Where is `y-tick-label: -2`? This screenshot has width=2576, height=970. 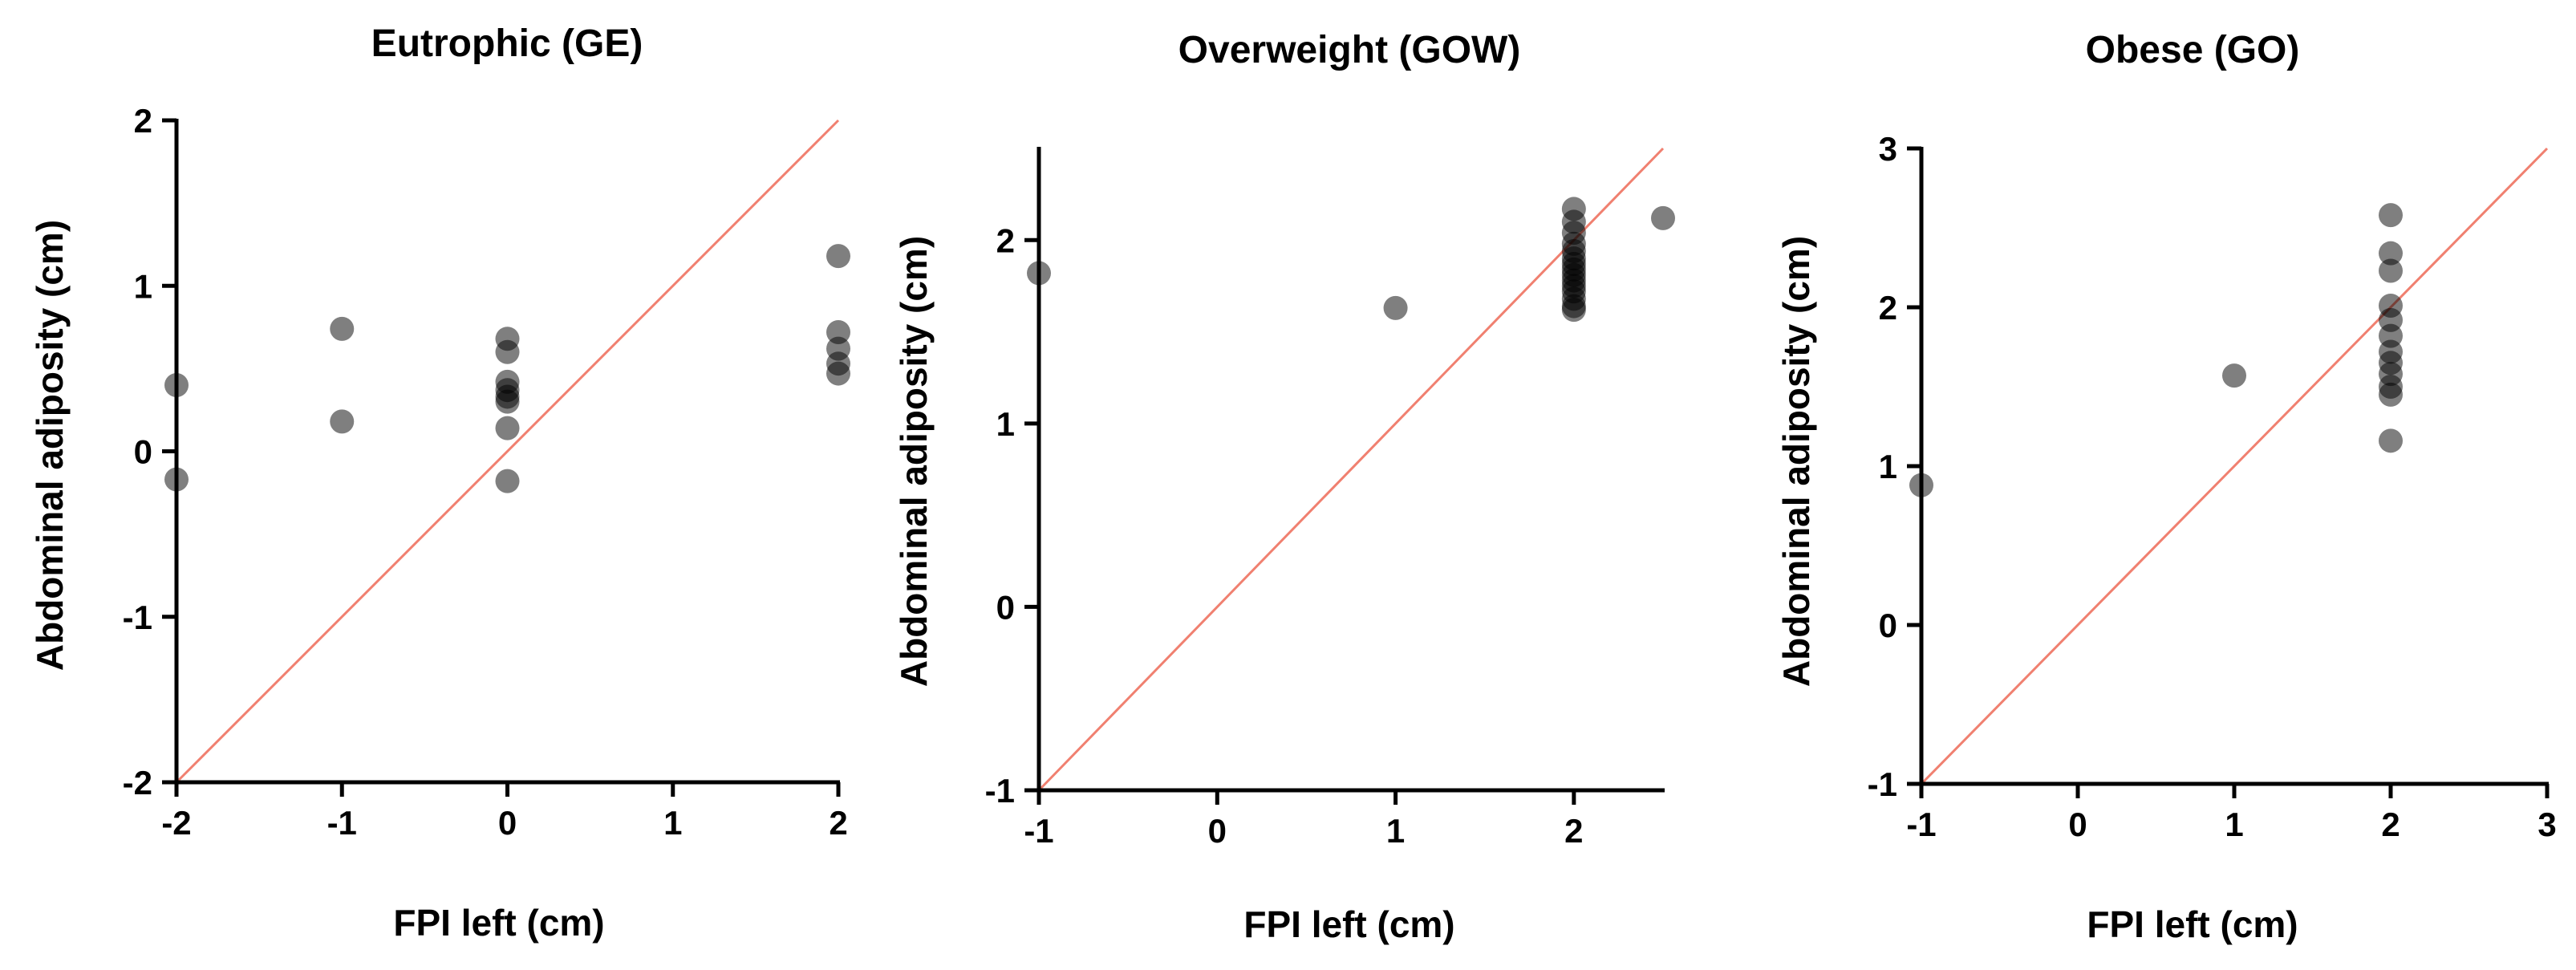
y-tick-label: -2 is located at coordinates (137, 783).